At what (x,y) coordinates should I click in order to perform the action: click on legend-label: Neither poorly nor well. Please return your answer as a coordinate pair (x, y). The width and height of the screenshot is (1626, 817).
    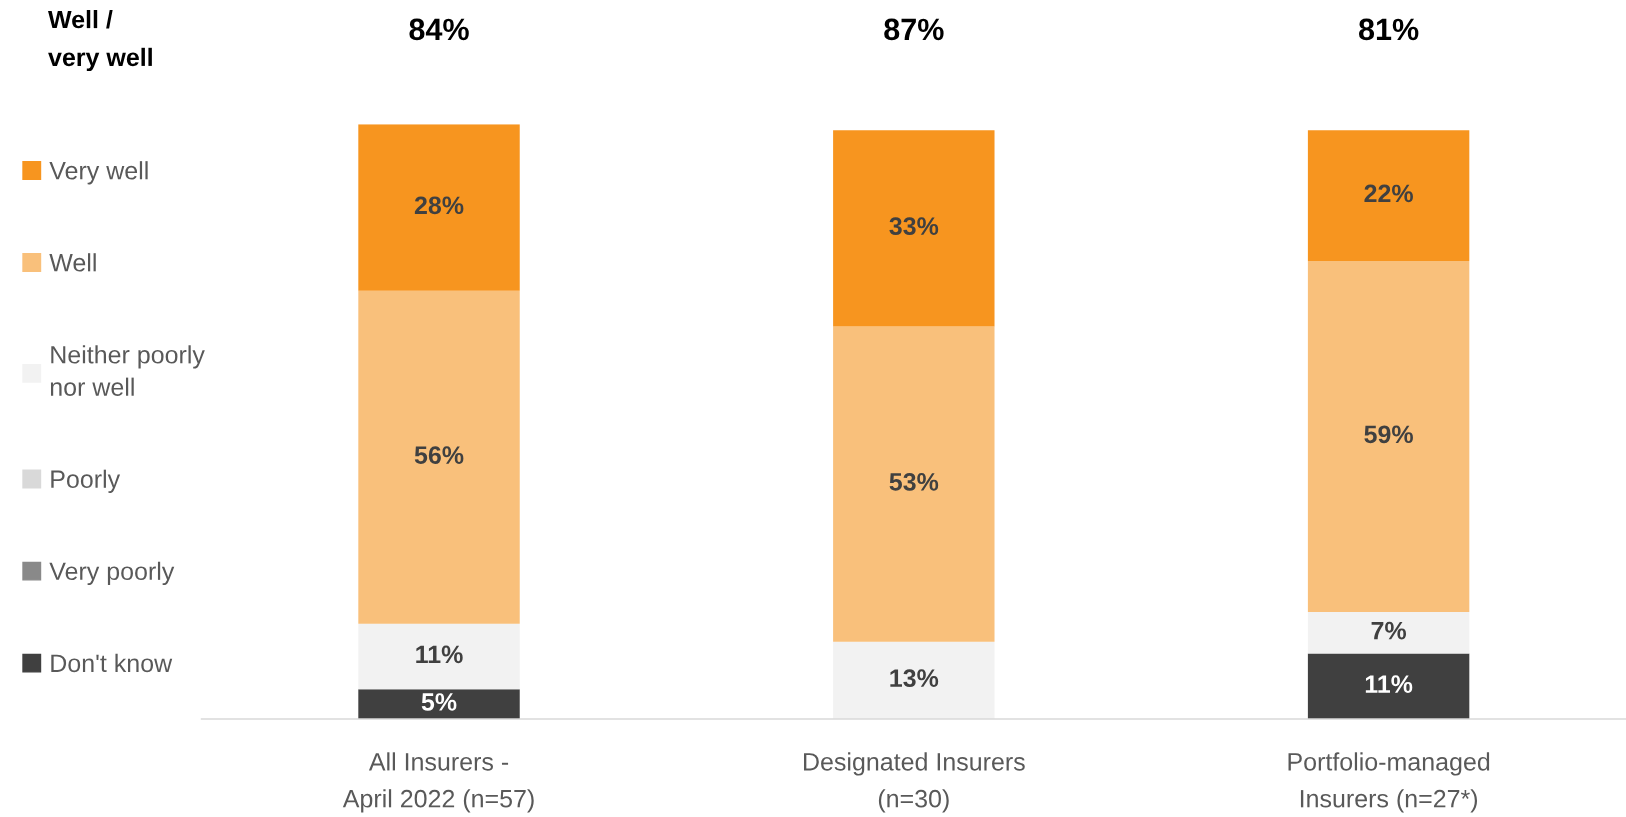
    Looking at the image, I should click on (127, 370).